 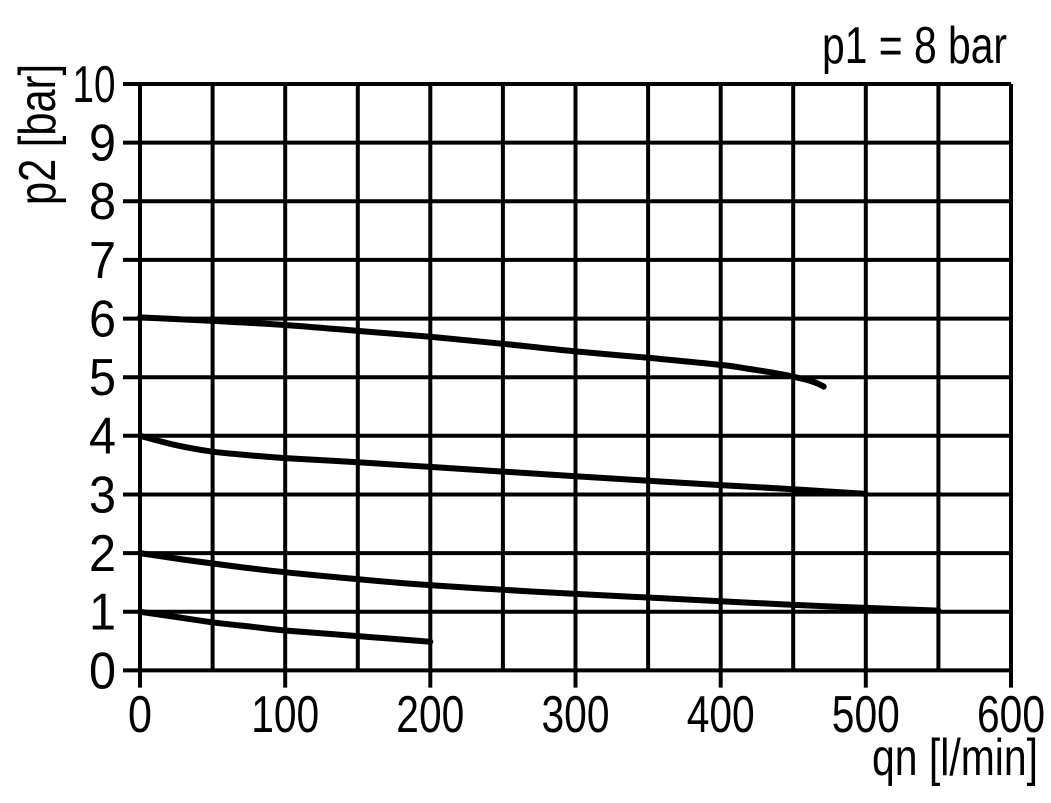 What do you see at coordinates (1011, 715) in the screenshot?
I see `svg-text: 600` at bounding box center [1011, 715].